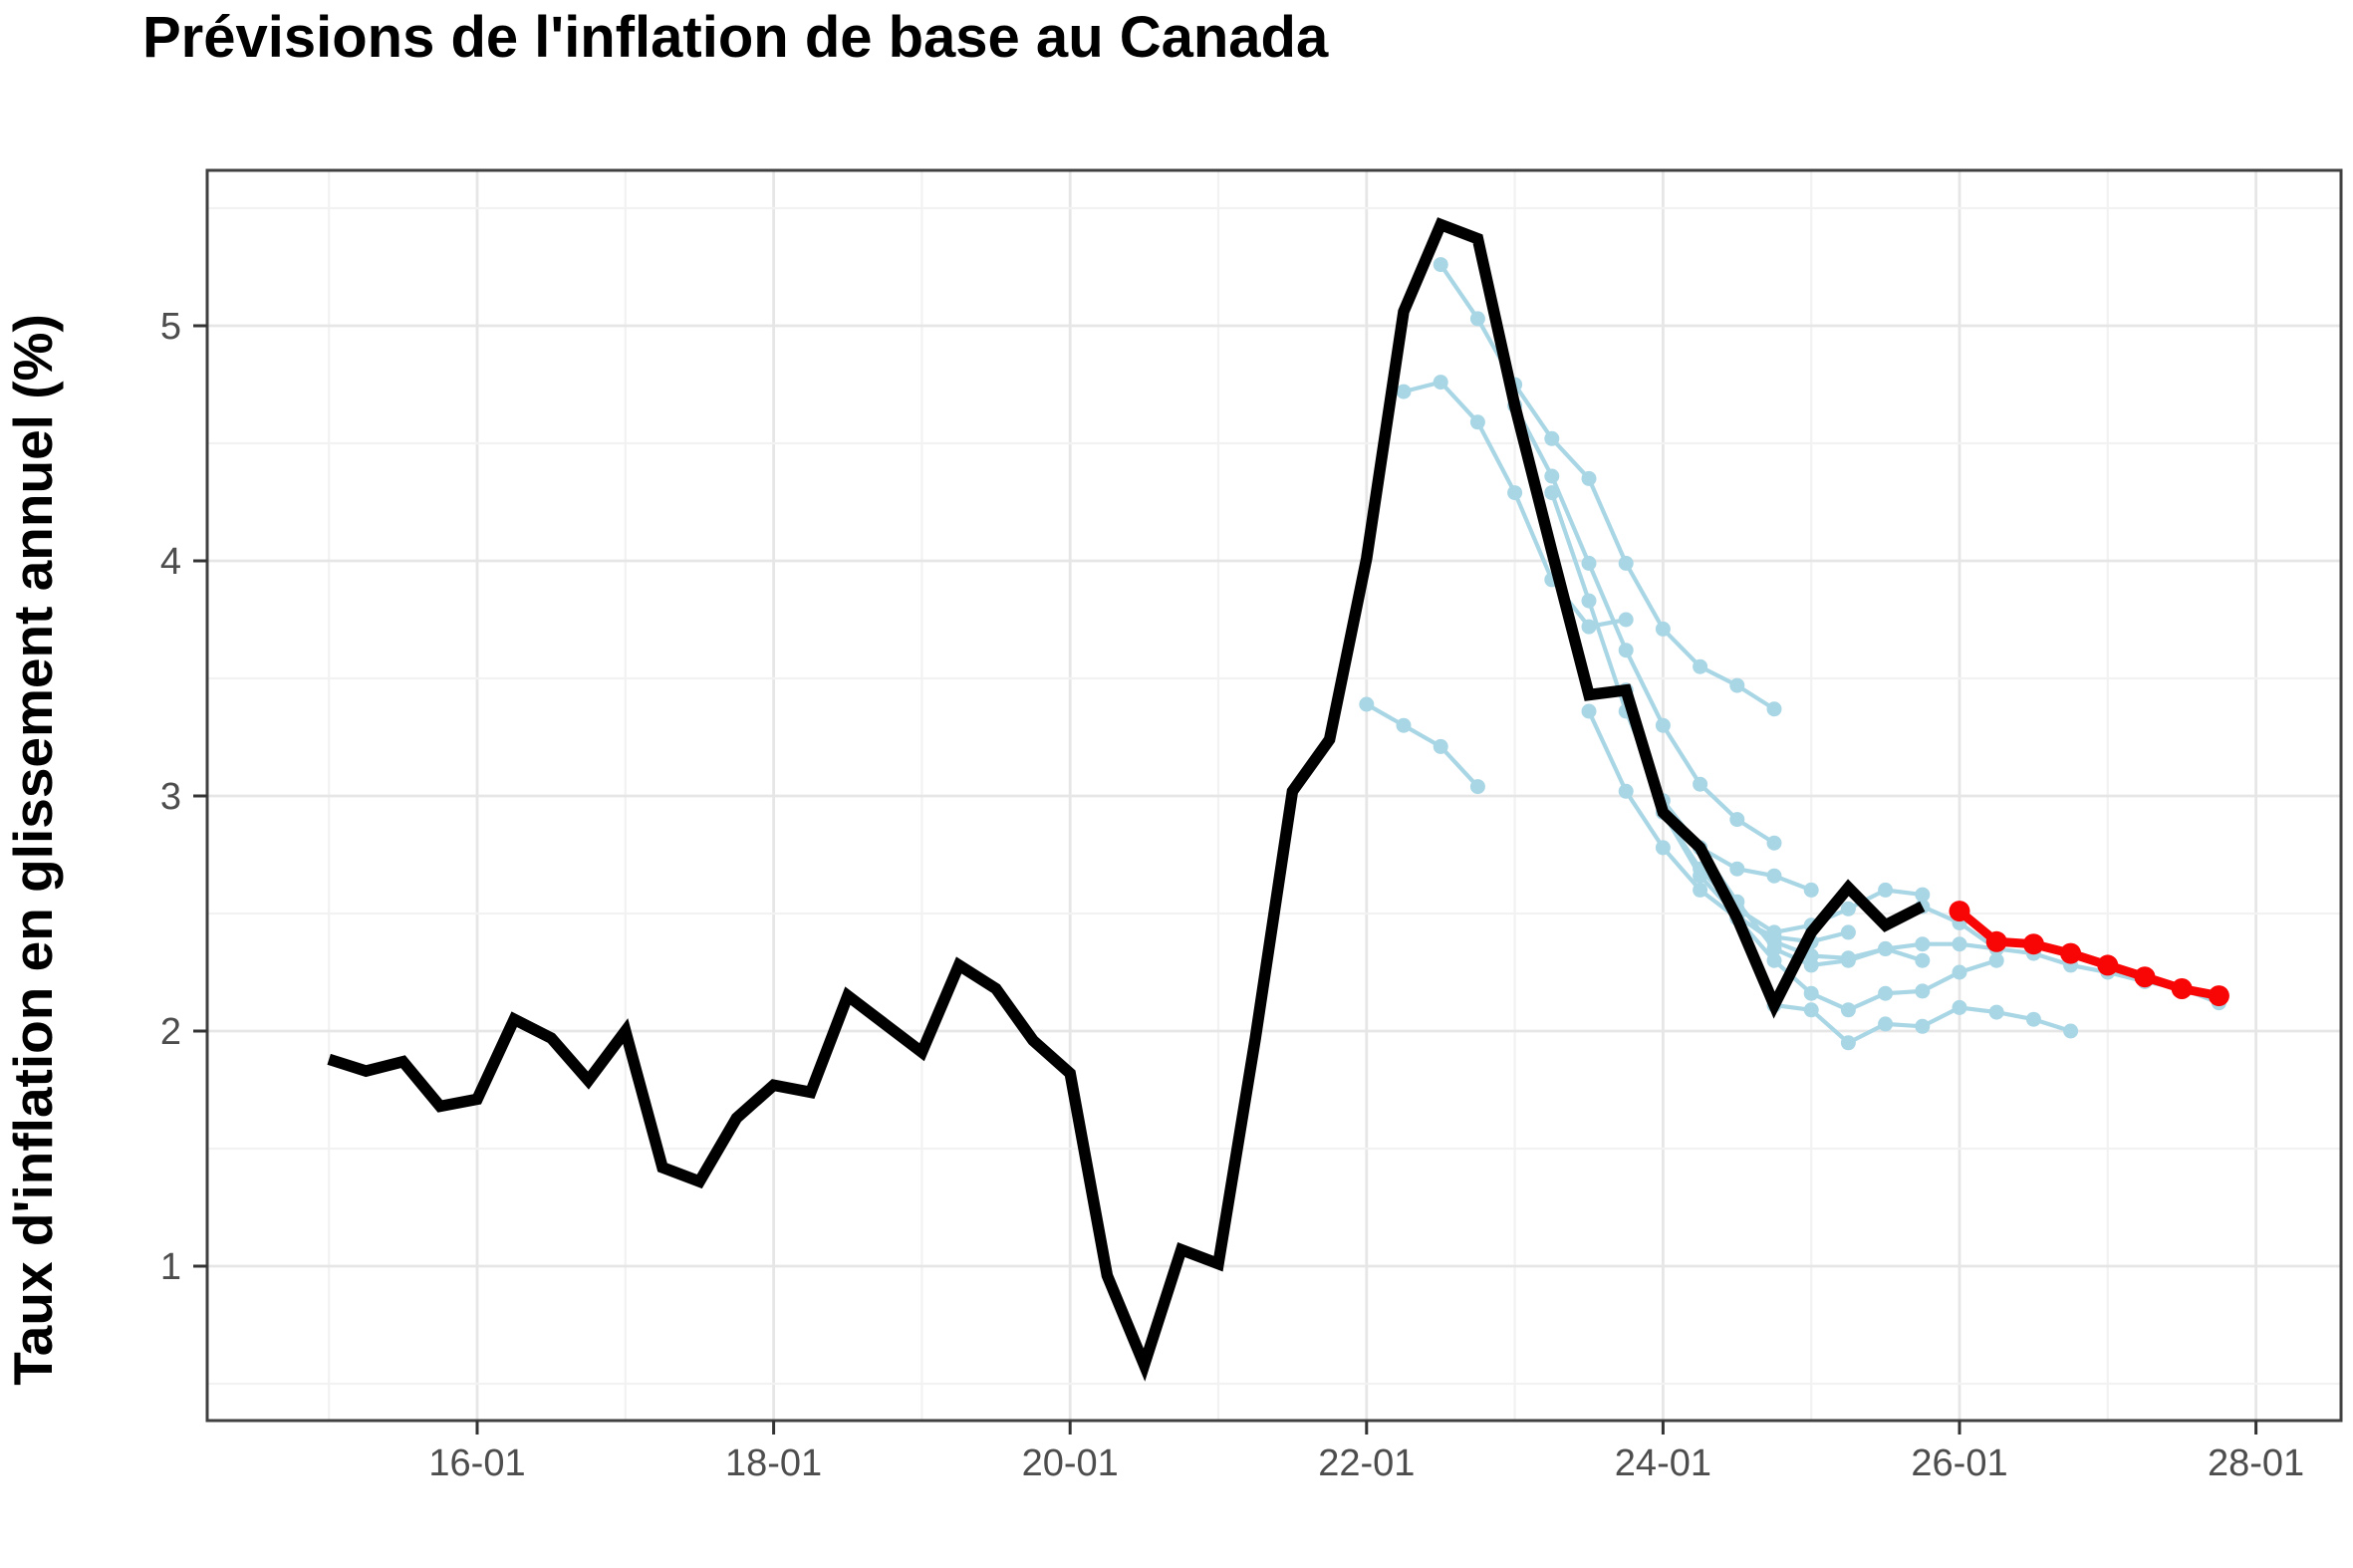 Image resolution: width=2353 pixels, height=1568 pixels. Describe the element at coordinates (1959, 1463) in the screenshot. I see `x-tick-label: 26-01` at that location.